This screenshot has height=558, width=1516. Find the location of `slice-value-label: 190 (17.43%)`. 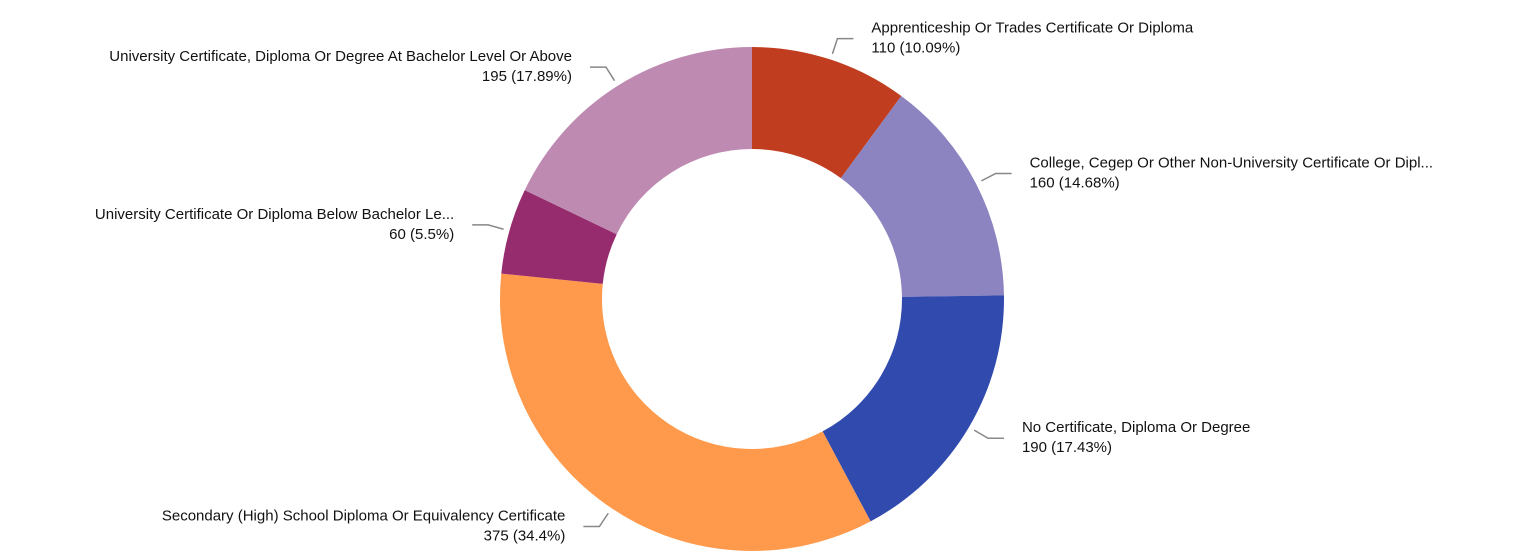

slice-value-label: 190 (17.43%) is located at coordinates (1067, 447).